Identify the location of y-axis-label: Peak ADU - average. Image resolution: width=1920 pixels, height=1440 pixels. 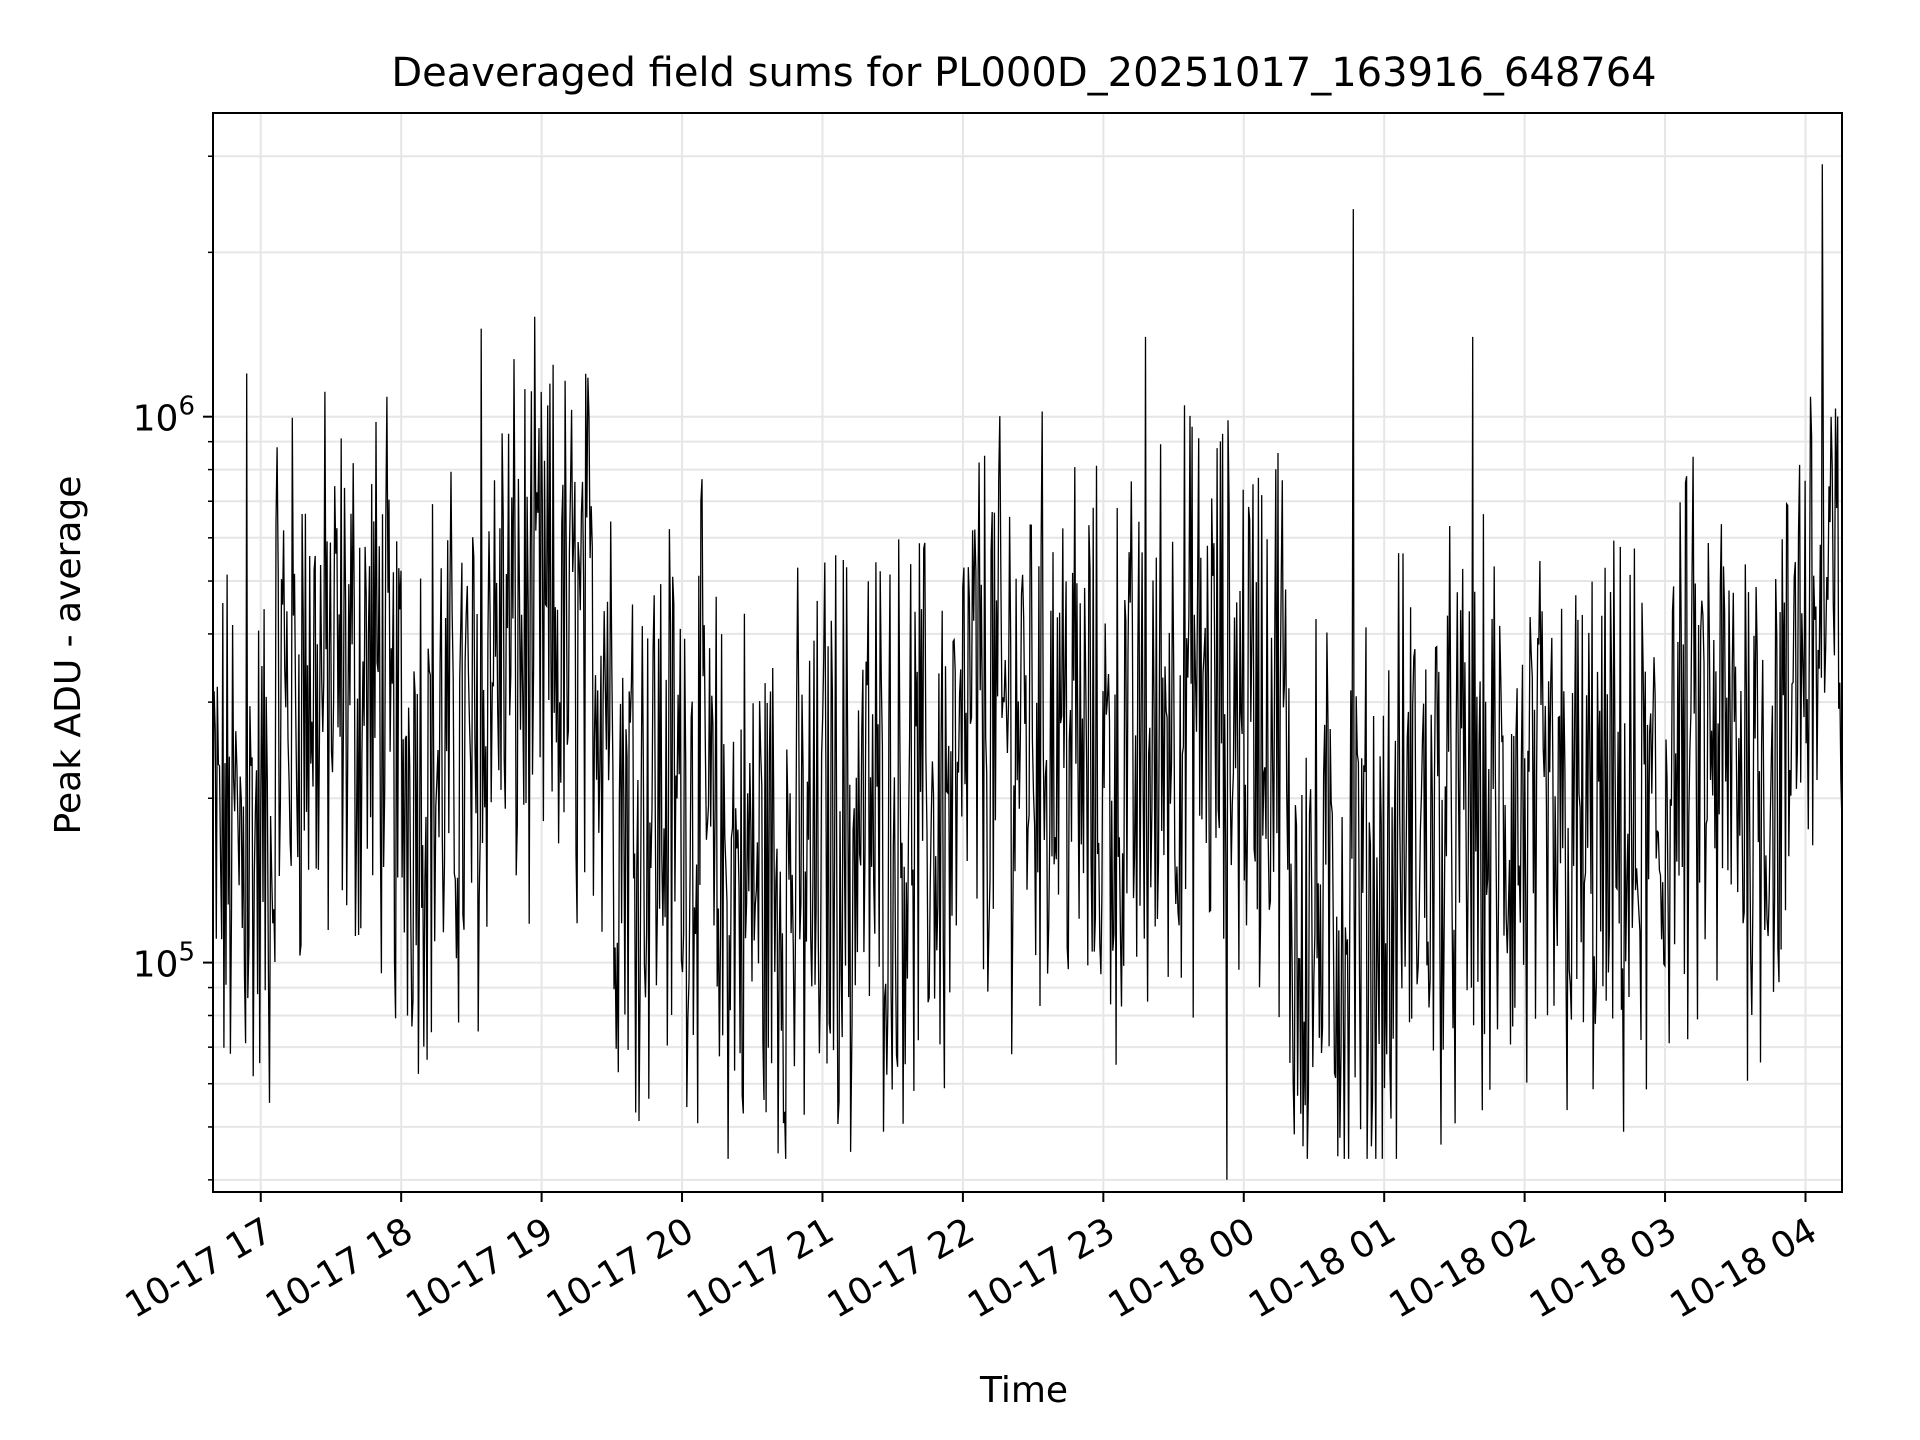
(68, 655).